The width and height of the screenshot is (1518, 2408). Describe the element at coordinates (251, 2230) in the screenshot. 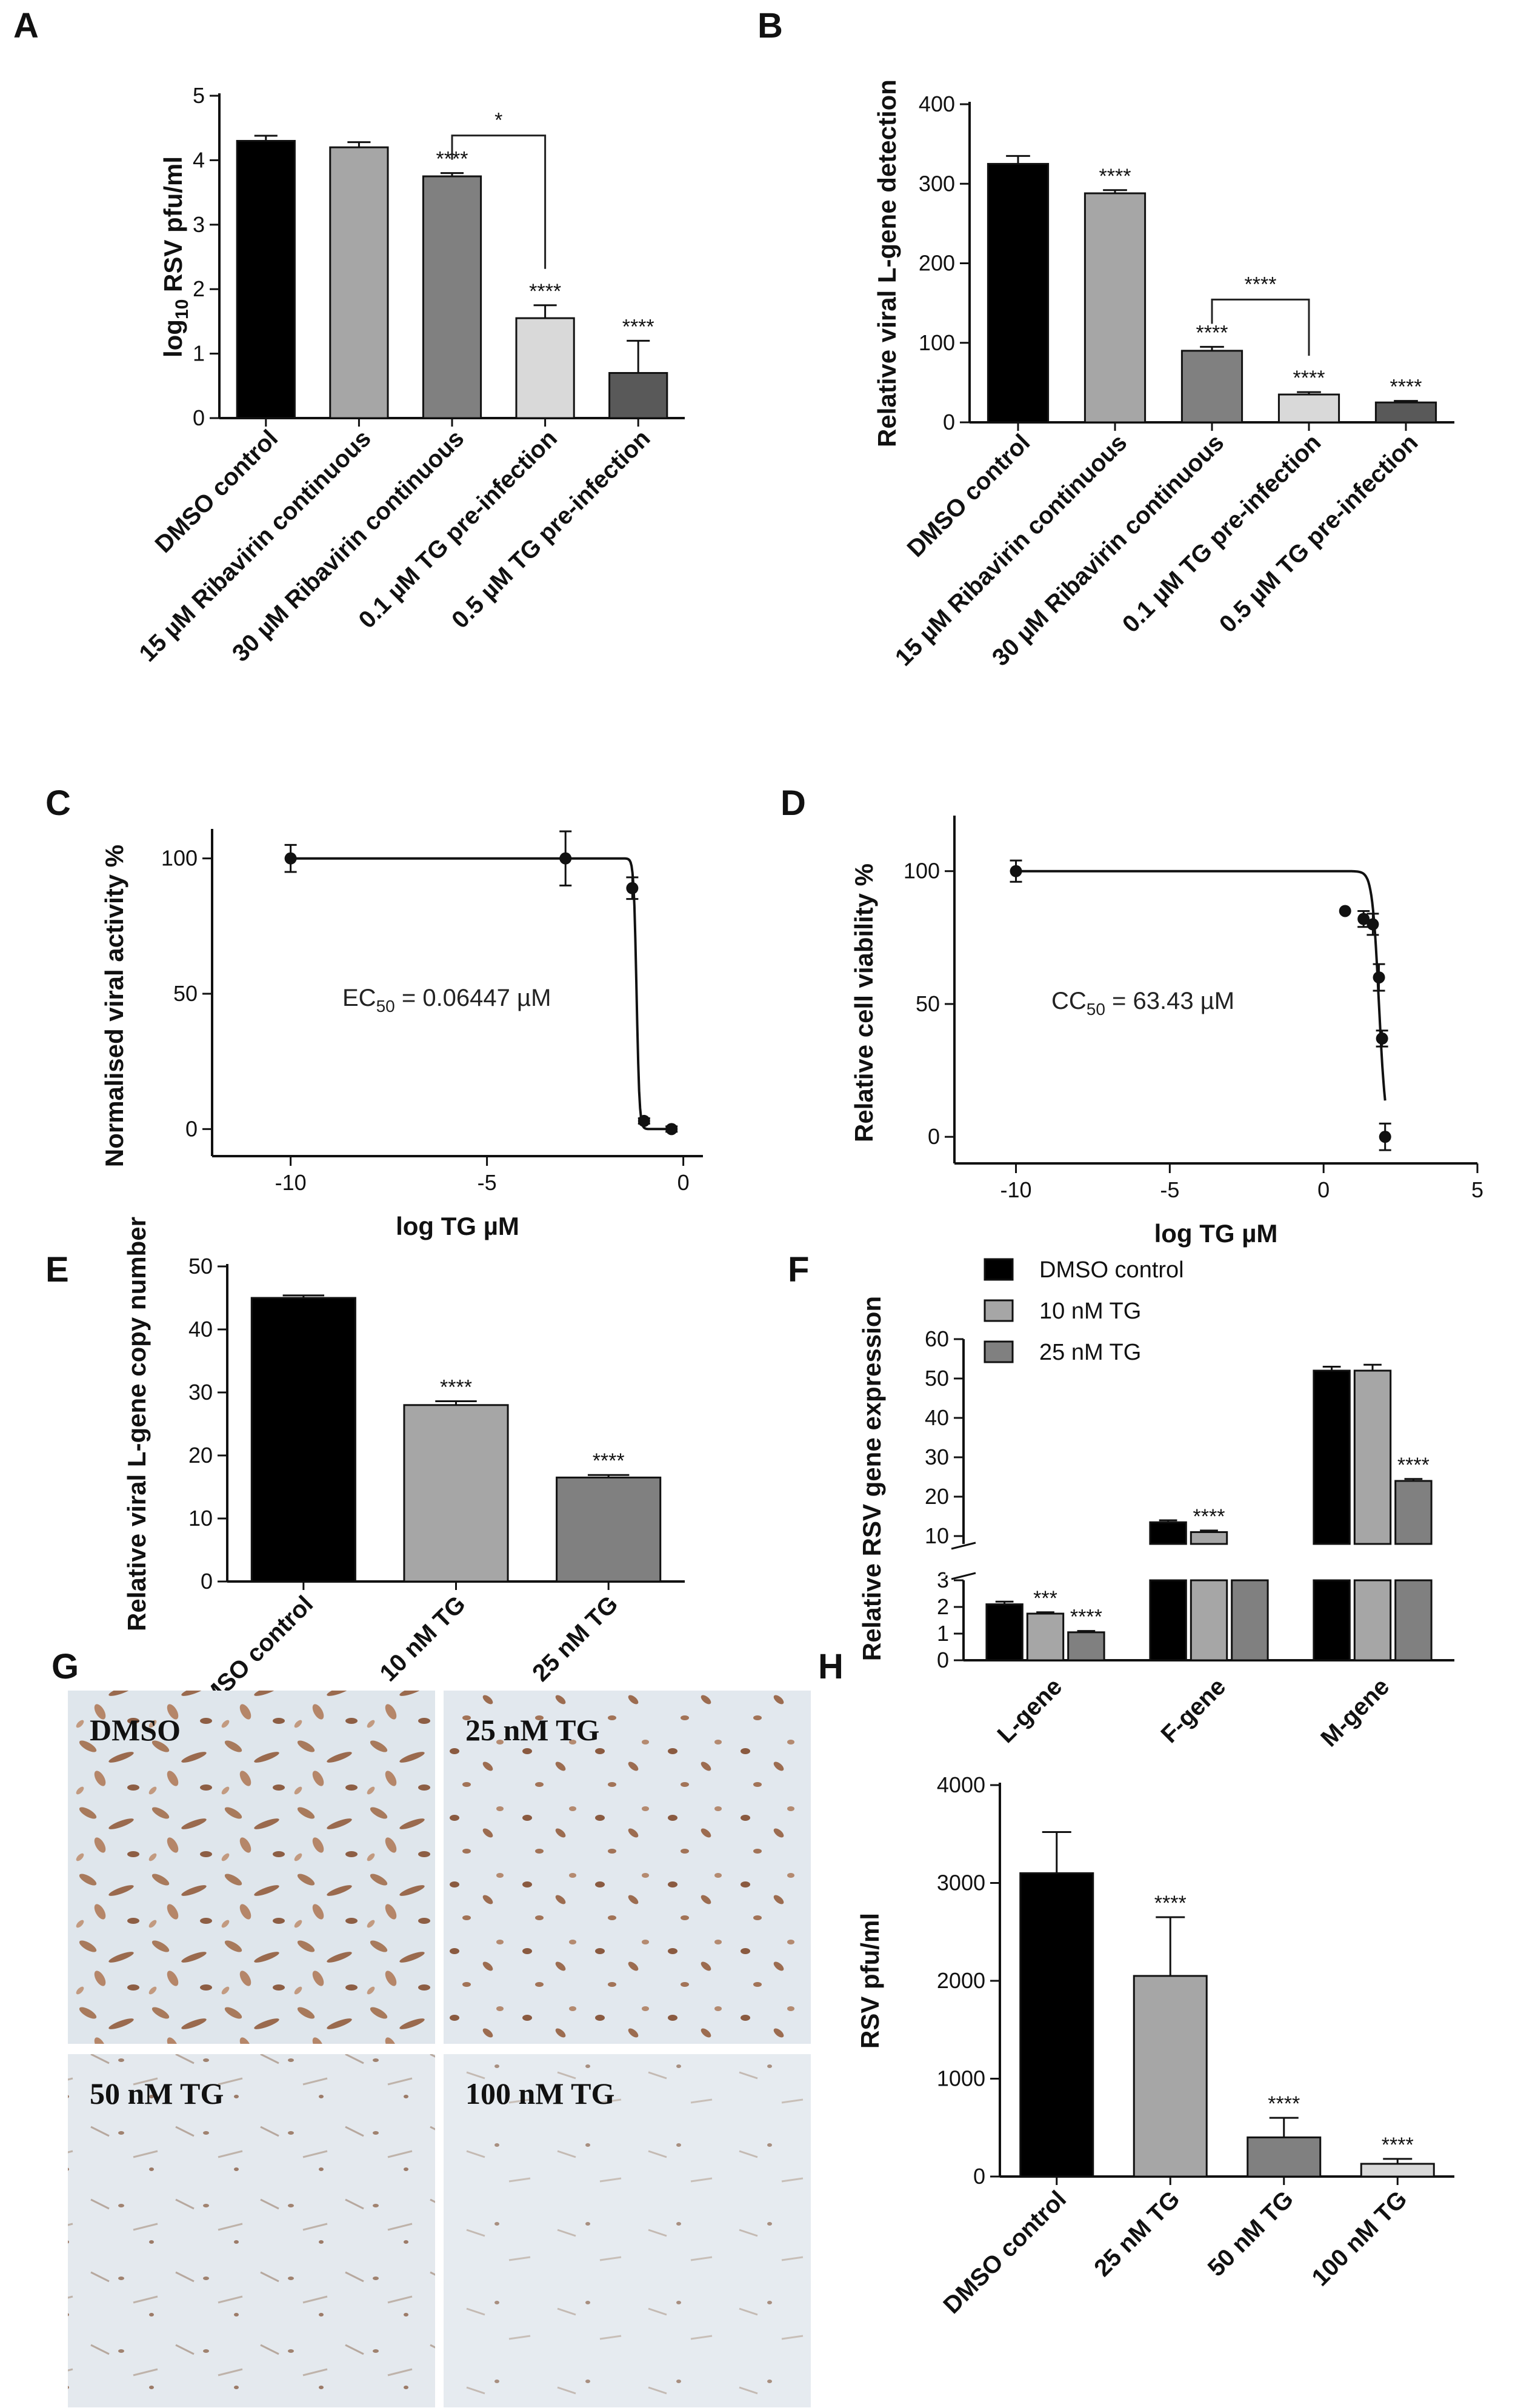

I see `micrograph-50nm` at that location.